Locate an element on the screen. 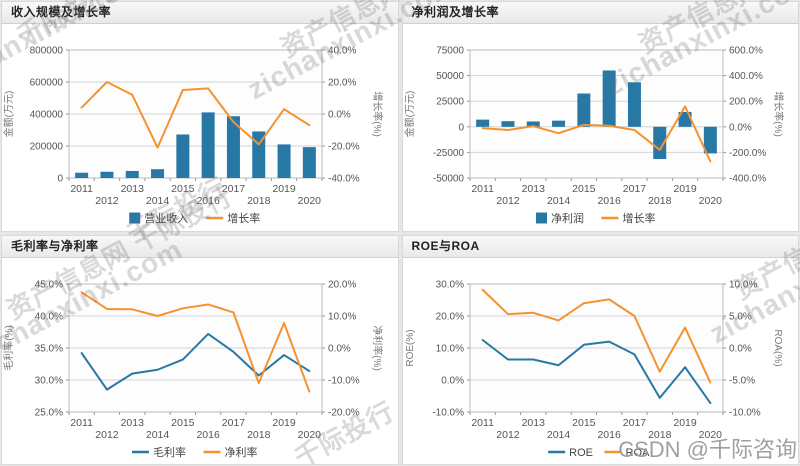 The height and width of the screenshot is (466, 800). svg-text: -10.0% is located at coordinates (448, 412).